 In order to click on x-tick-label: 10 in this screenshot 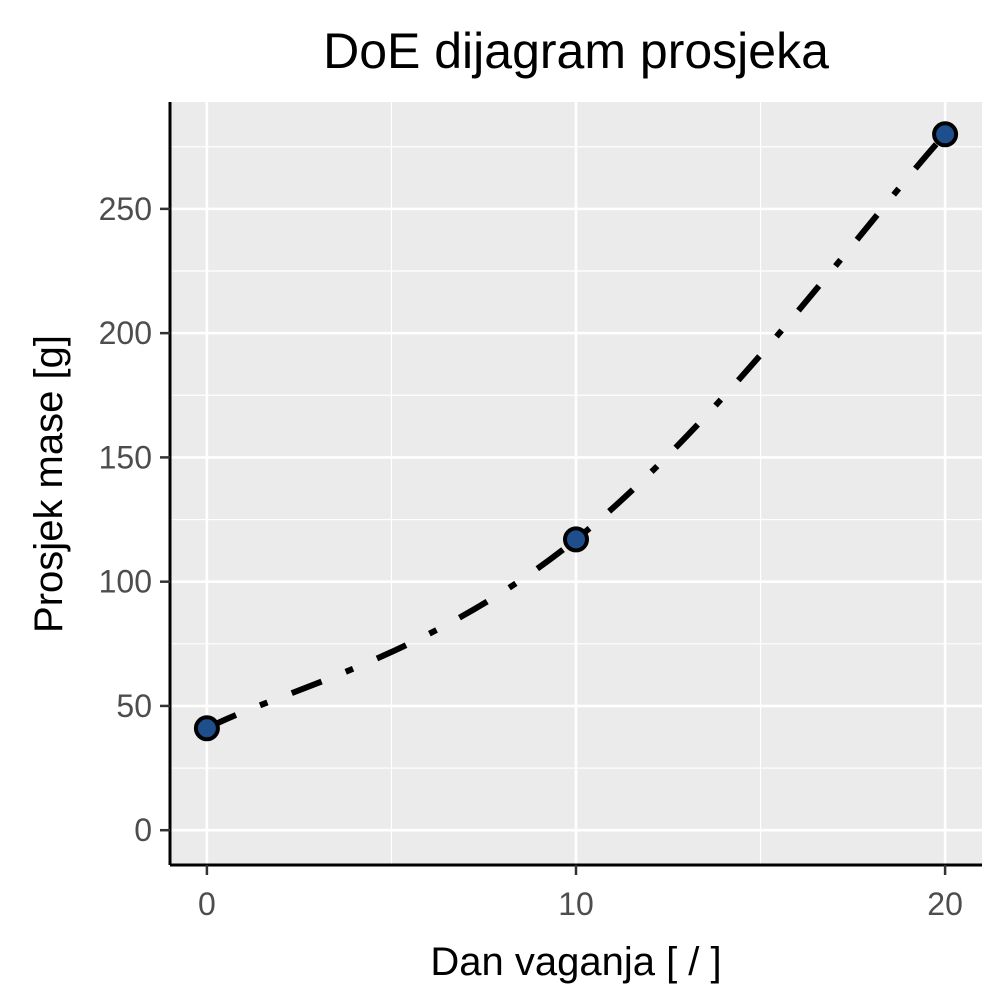, I will do `click(576, 904)`.